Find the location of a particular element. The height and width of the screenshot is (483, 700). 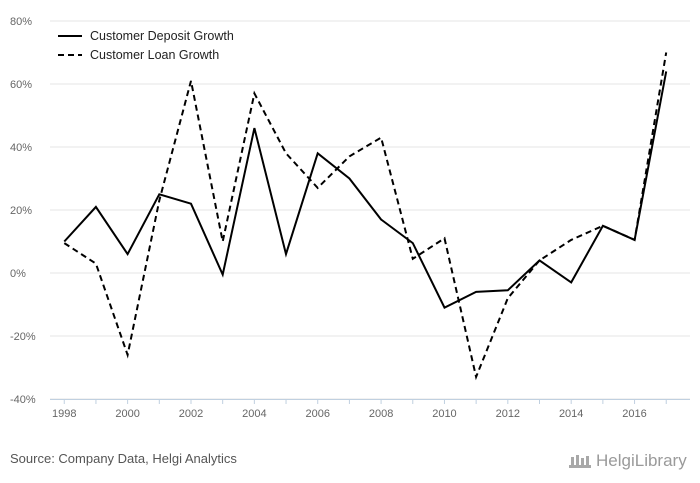

brand-logo: HelgiLibrary is located at coordinates (627, 461).